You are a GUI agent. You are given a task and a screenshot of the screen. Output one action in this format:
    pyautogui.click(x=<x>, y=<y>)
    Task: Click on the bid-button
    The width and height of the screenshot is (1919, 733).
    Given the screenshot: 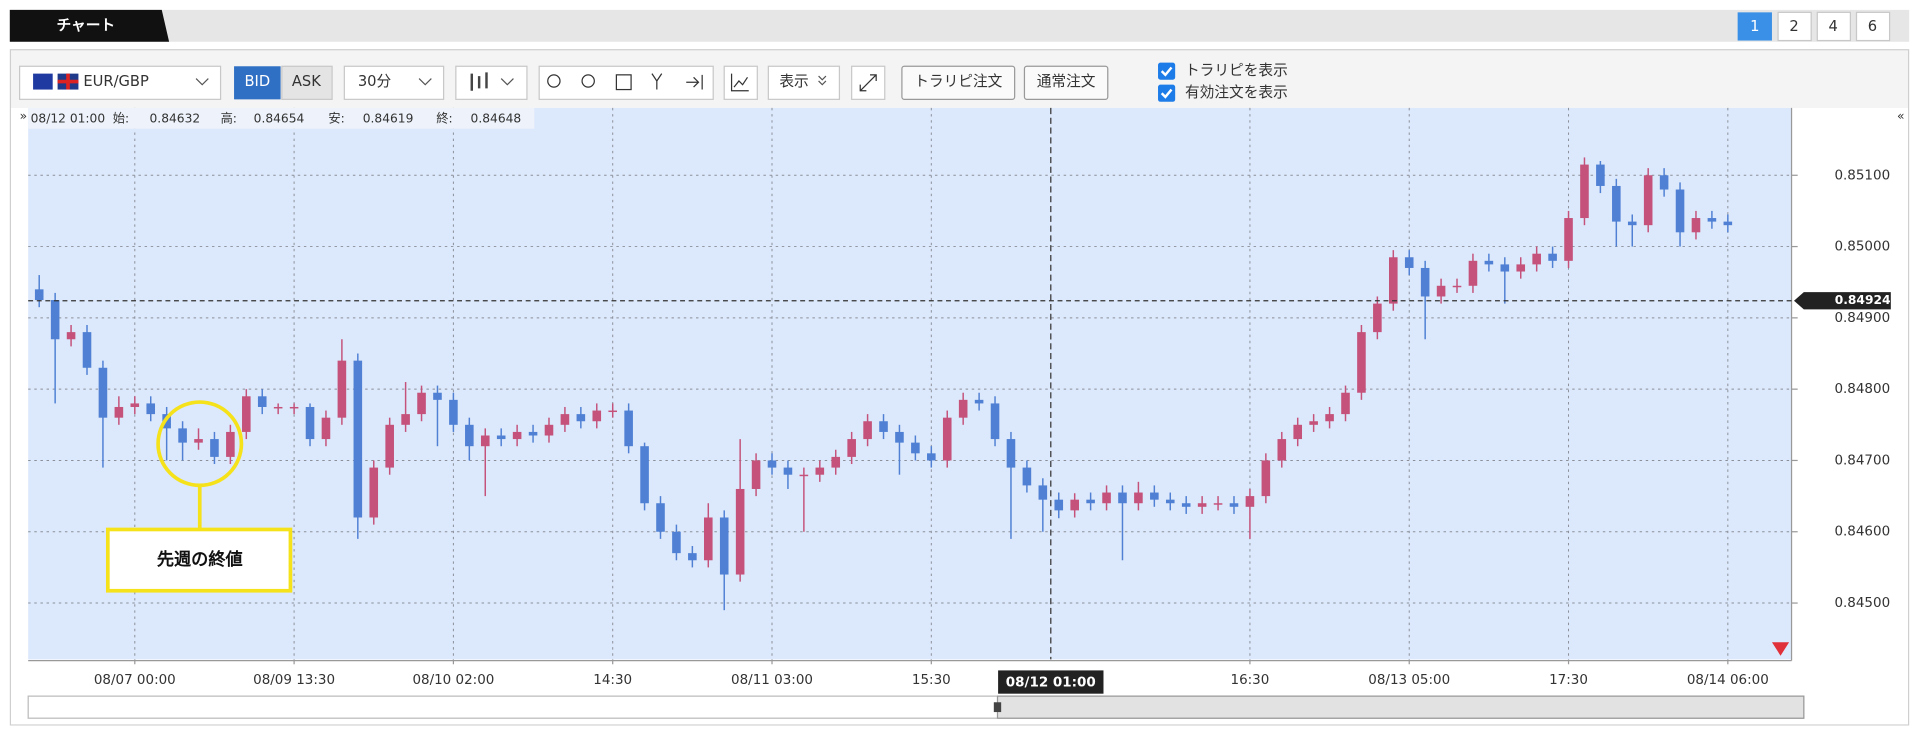 What is the action you would take?
    pyautogui.click(x=257, y=83)
    